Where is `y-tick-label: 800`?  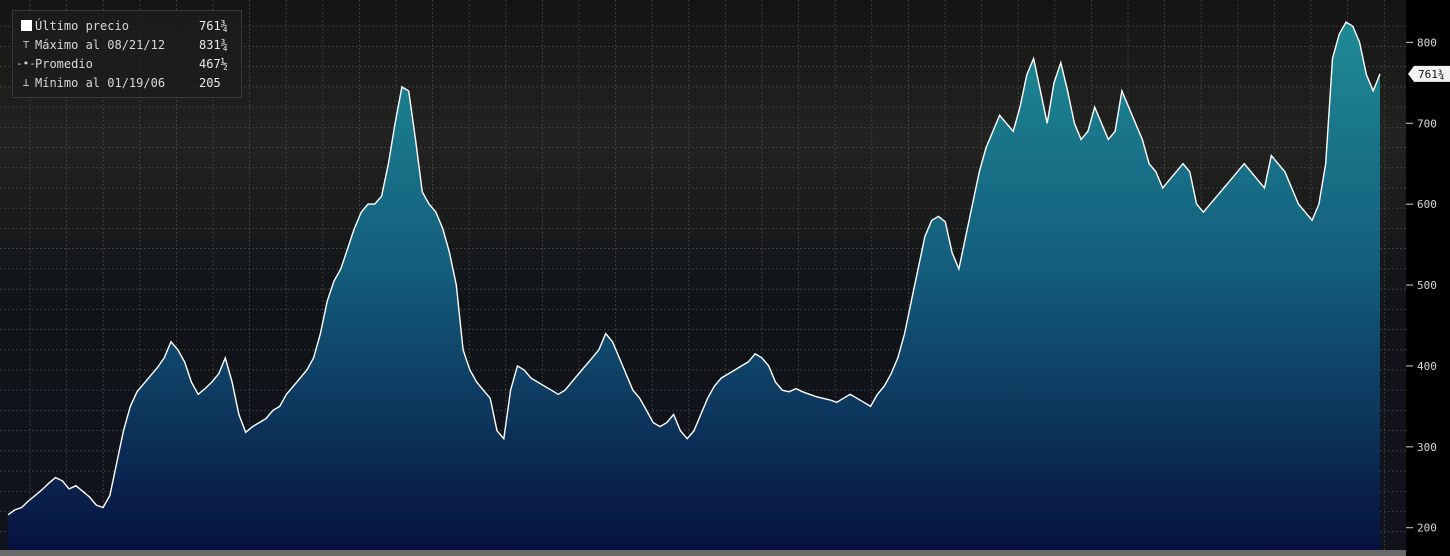
y-tick-label: 800 is located at coordinates (1427, 42).